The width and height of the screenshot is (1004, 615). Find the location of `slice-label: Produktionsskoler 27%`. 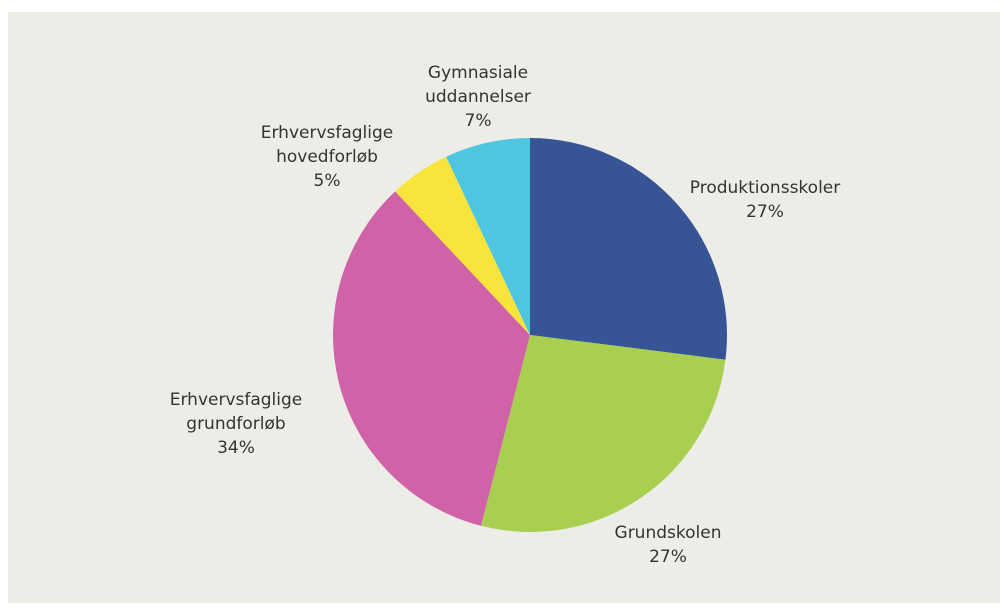

slice-label: Produktionsskoler 27% is located at coordinates (765, 200).